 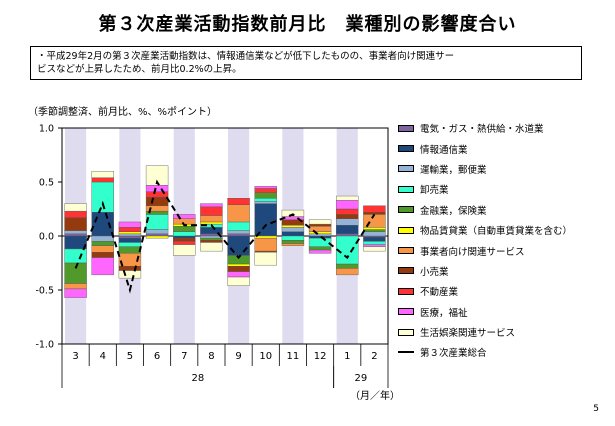 What do you see at coordinates (157, 356) in the screenshot?
I see `x-tick-label: 6` at bounding box center [157, 356].